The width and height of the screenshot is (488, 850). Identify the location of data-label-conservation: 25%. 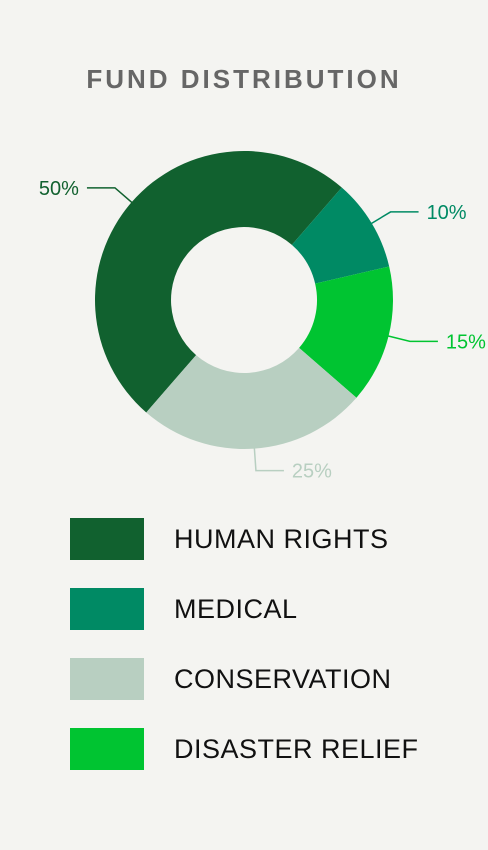
(312, 470).